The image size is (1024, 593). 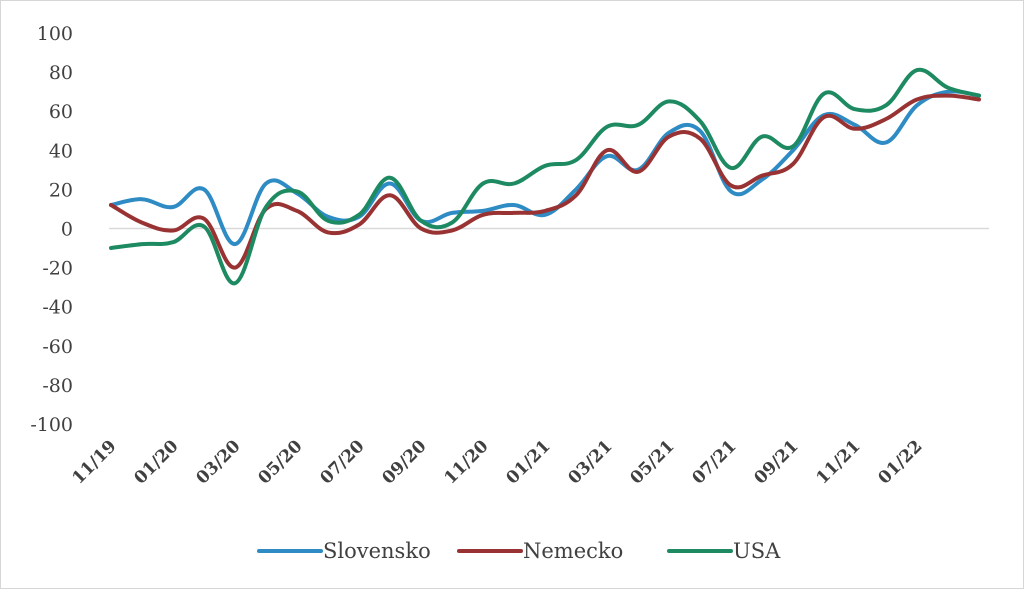 What do you see at coordinates (157, 462) in the screenshot?
I see `x-tick-label: 01/20` at bounding box center [157, 462].